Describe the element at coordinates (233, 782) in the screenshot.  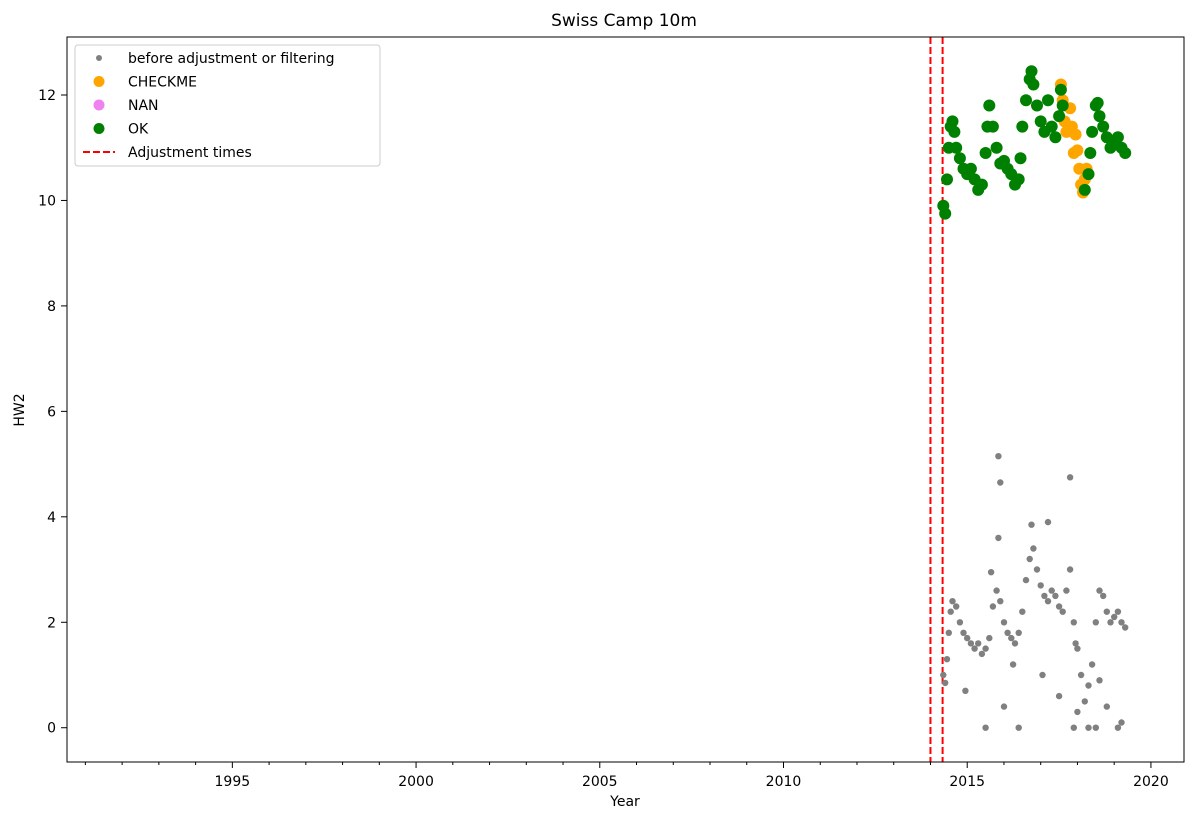
I see `x-tick-label: 1995` at that location.